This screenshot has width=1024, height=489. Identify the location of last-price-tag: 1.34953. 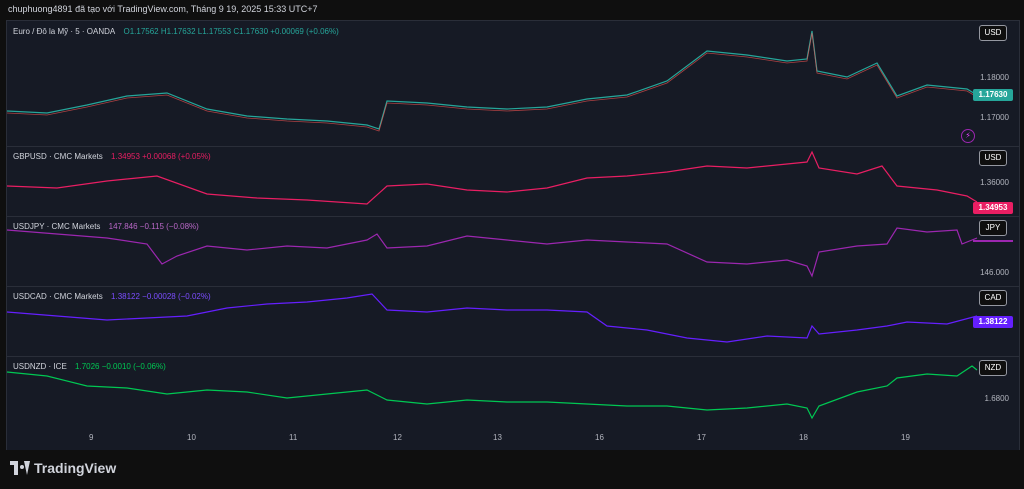
(993, 208).